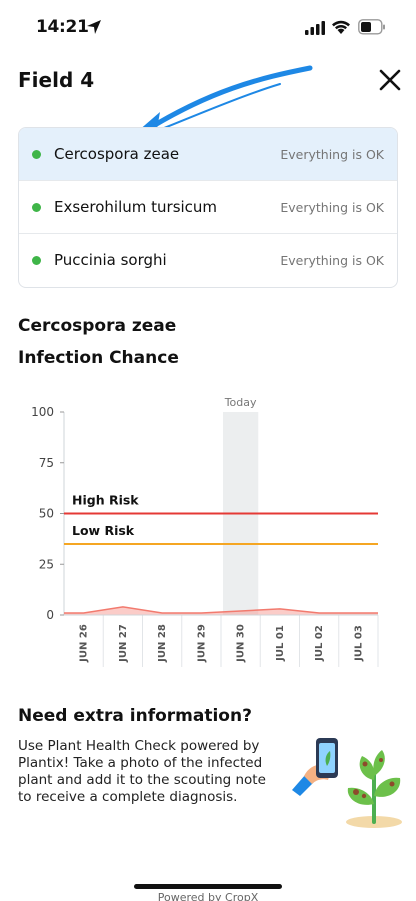 This screenshot has height=901, width=416. What do you see at coordinates (84, 643) in the screenshot?
I see `x-tick-label: JUN 26` at bounding box center [84, 643].